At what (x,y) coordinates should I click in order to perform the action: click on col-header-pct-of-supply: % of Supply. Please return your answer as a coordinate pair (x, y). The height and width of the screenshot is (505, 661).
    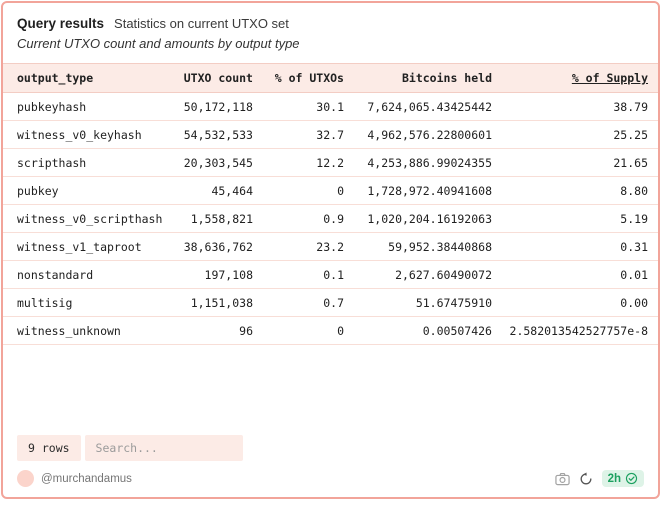
    Looking at the image, I should click on (575, 78).